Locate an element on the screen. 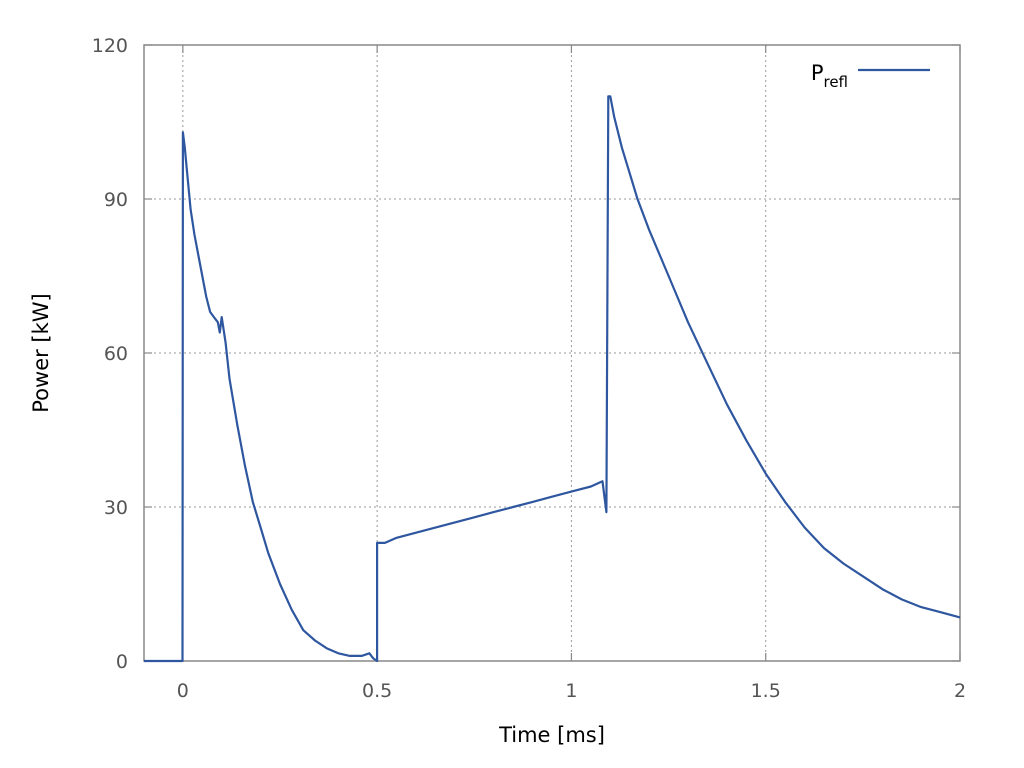 This screenshot has width=1024, height=768. x-axis-label: Time [ms] is located at coordinates (551, 735).